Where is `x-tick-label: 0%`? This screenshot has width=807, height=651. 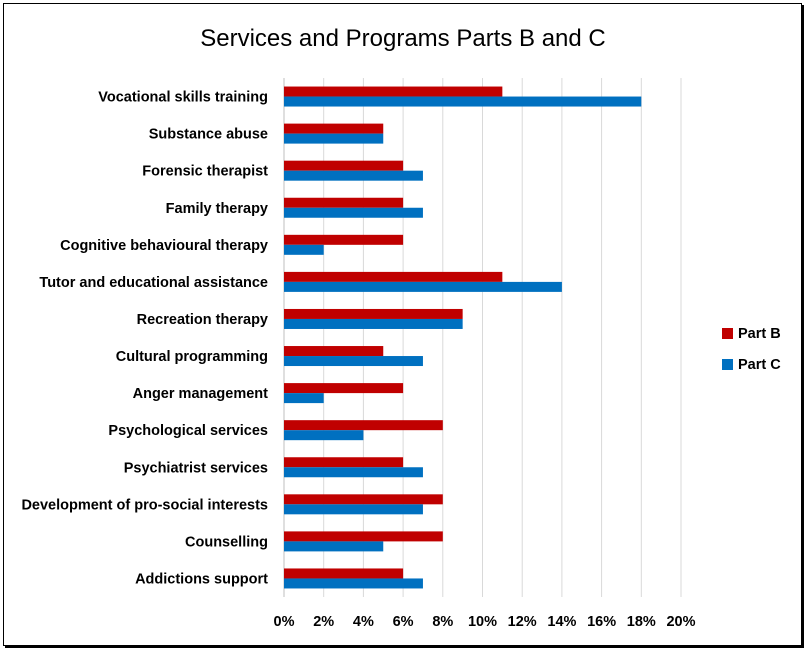
x-tick-label: 0% is located at coordinates (284, 622).